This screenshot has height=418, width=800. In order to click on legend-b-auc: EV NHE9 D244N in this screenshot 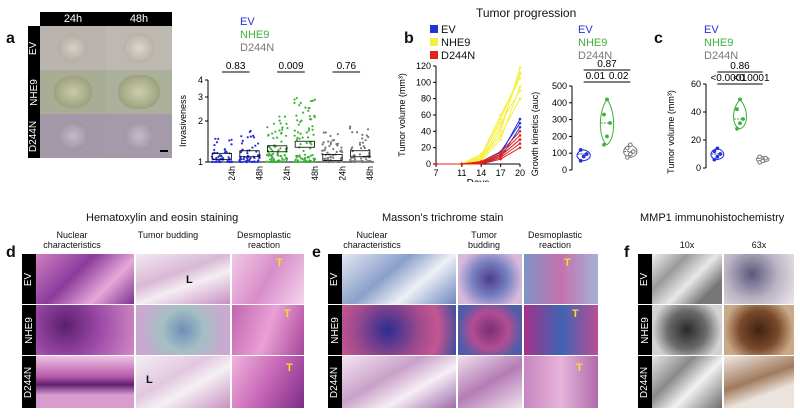, I will do `click(595, 43)`.